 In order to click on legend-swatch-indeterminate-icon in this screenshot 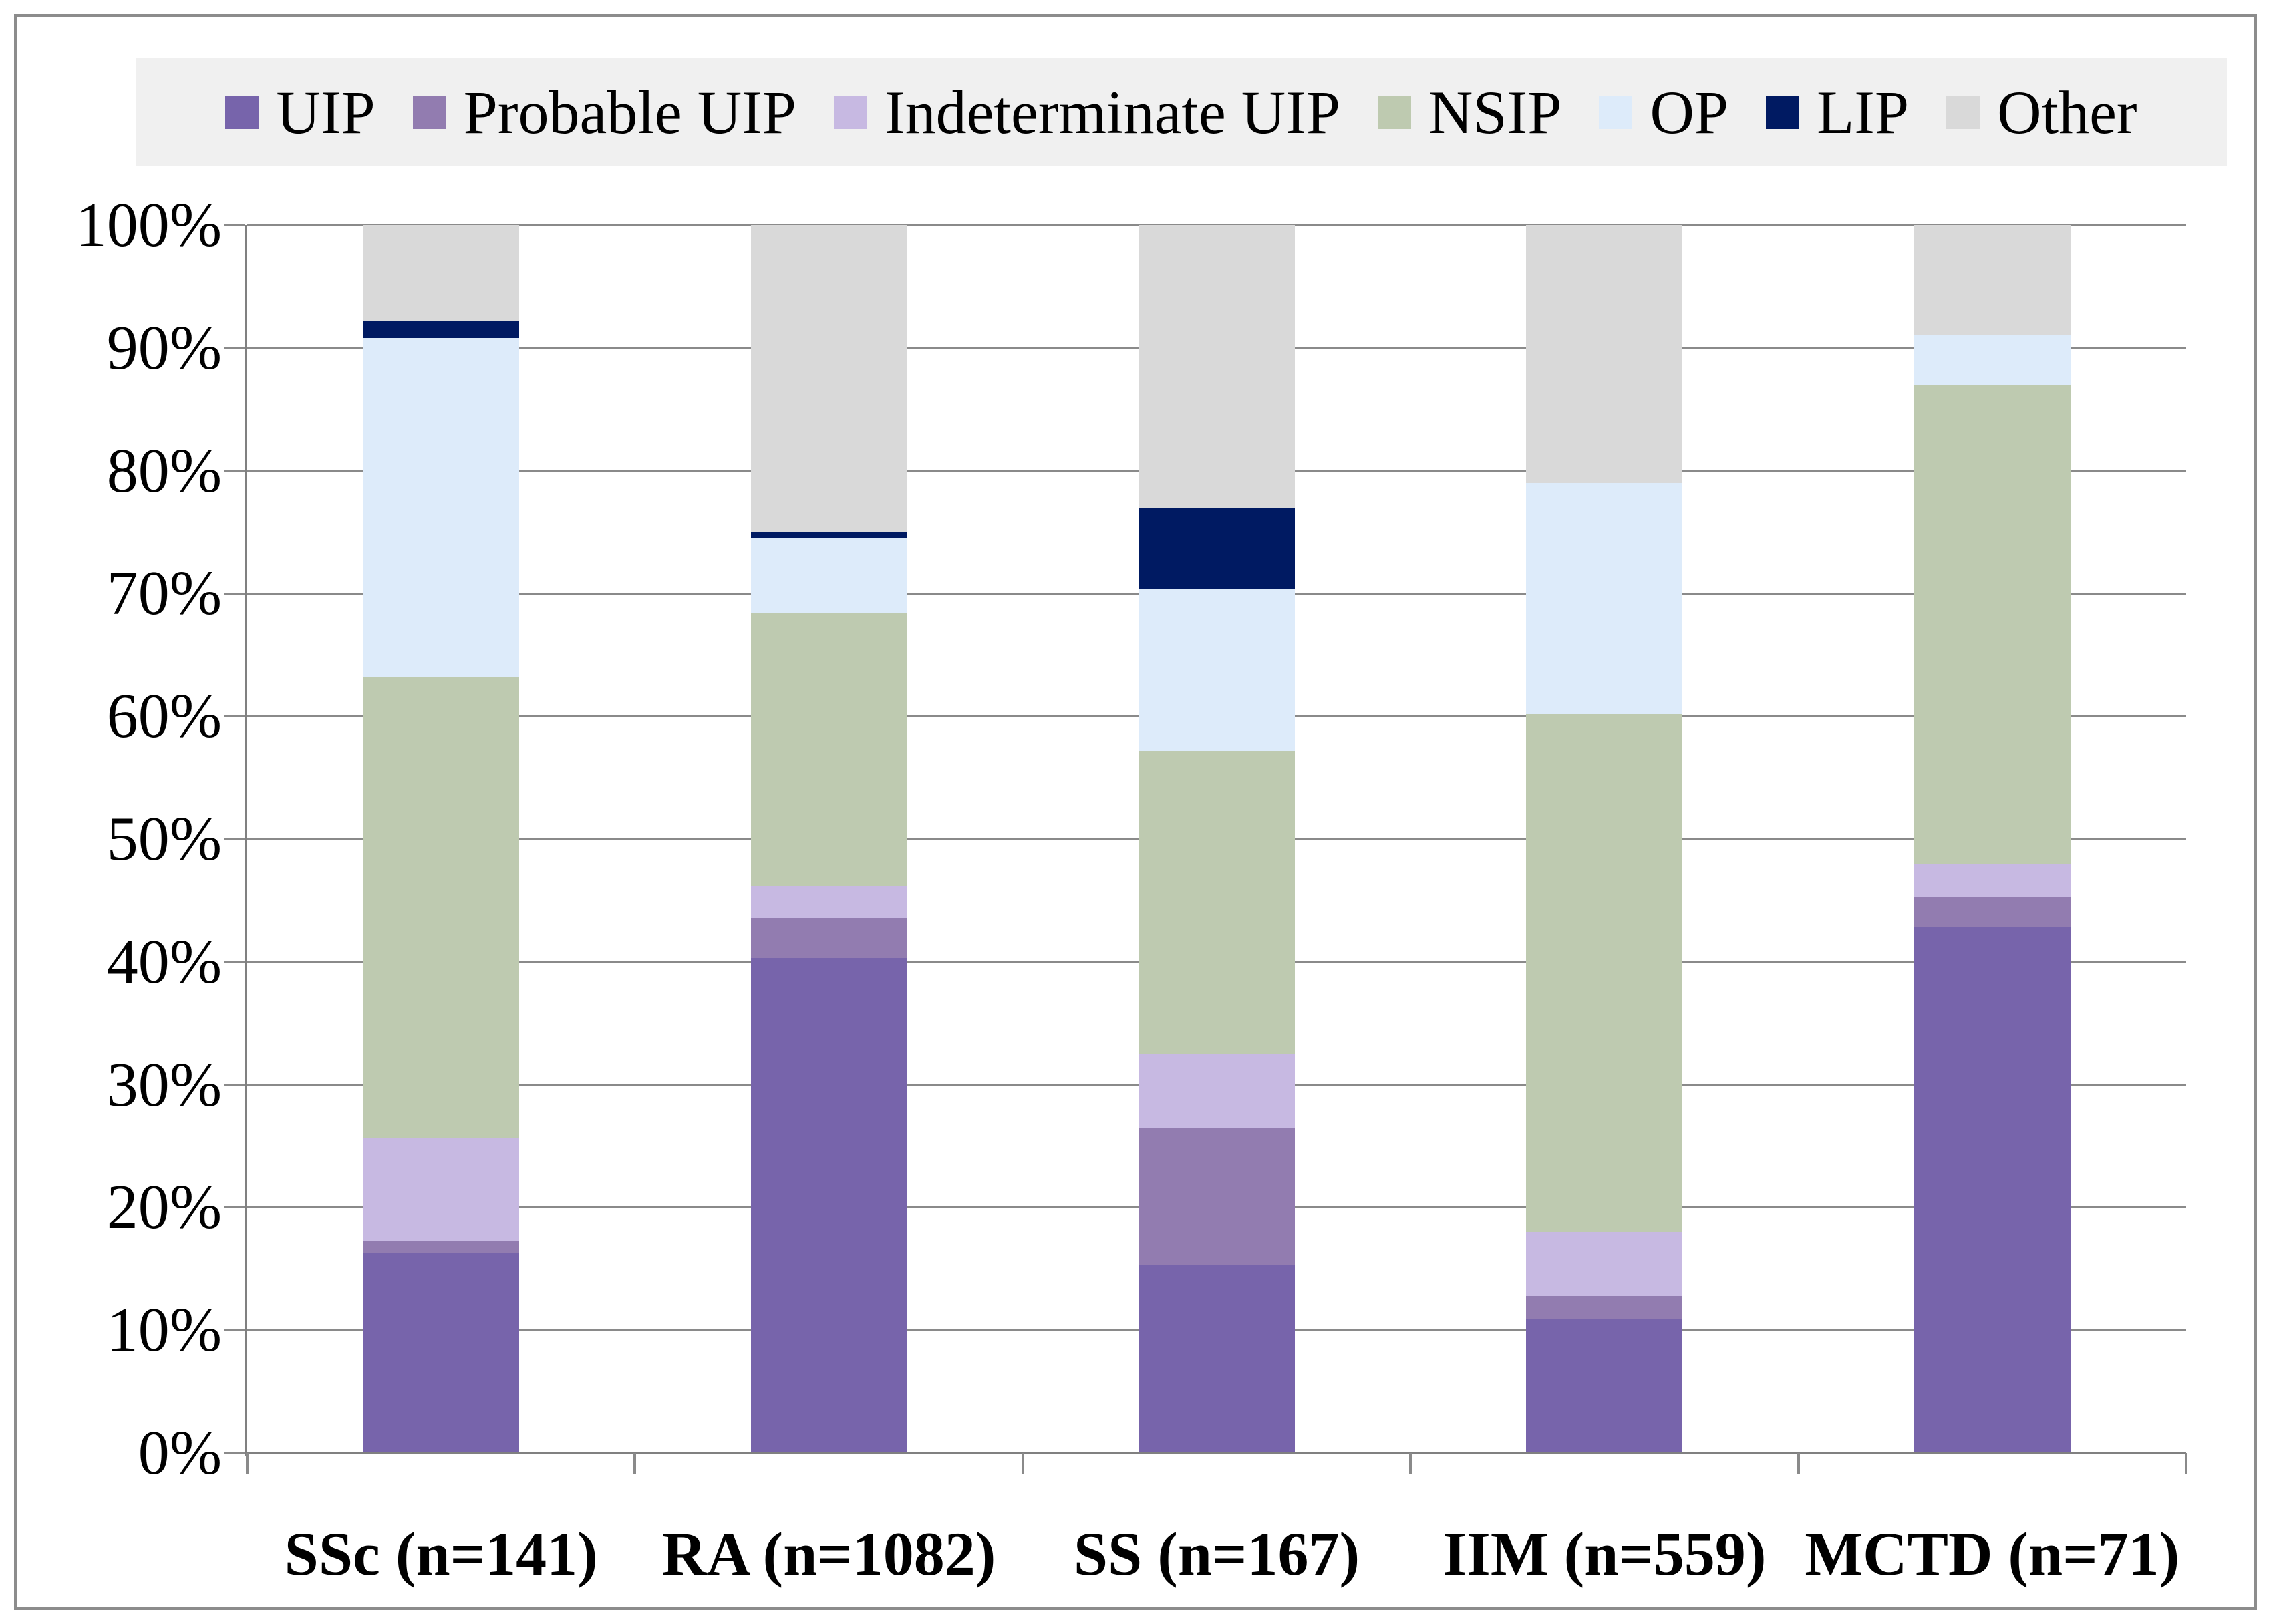, I will do `click(850, 112)`.